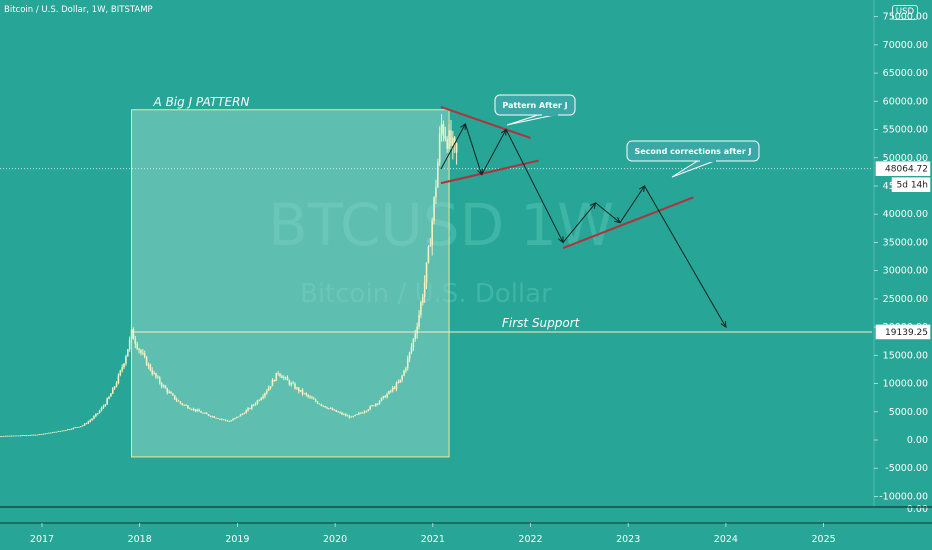  Describe the element at coordinates (535, 110) in the screenshot. I see `callout-pattern-after-j: Pattern After J` at that location.